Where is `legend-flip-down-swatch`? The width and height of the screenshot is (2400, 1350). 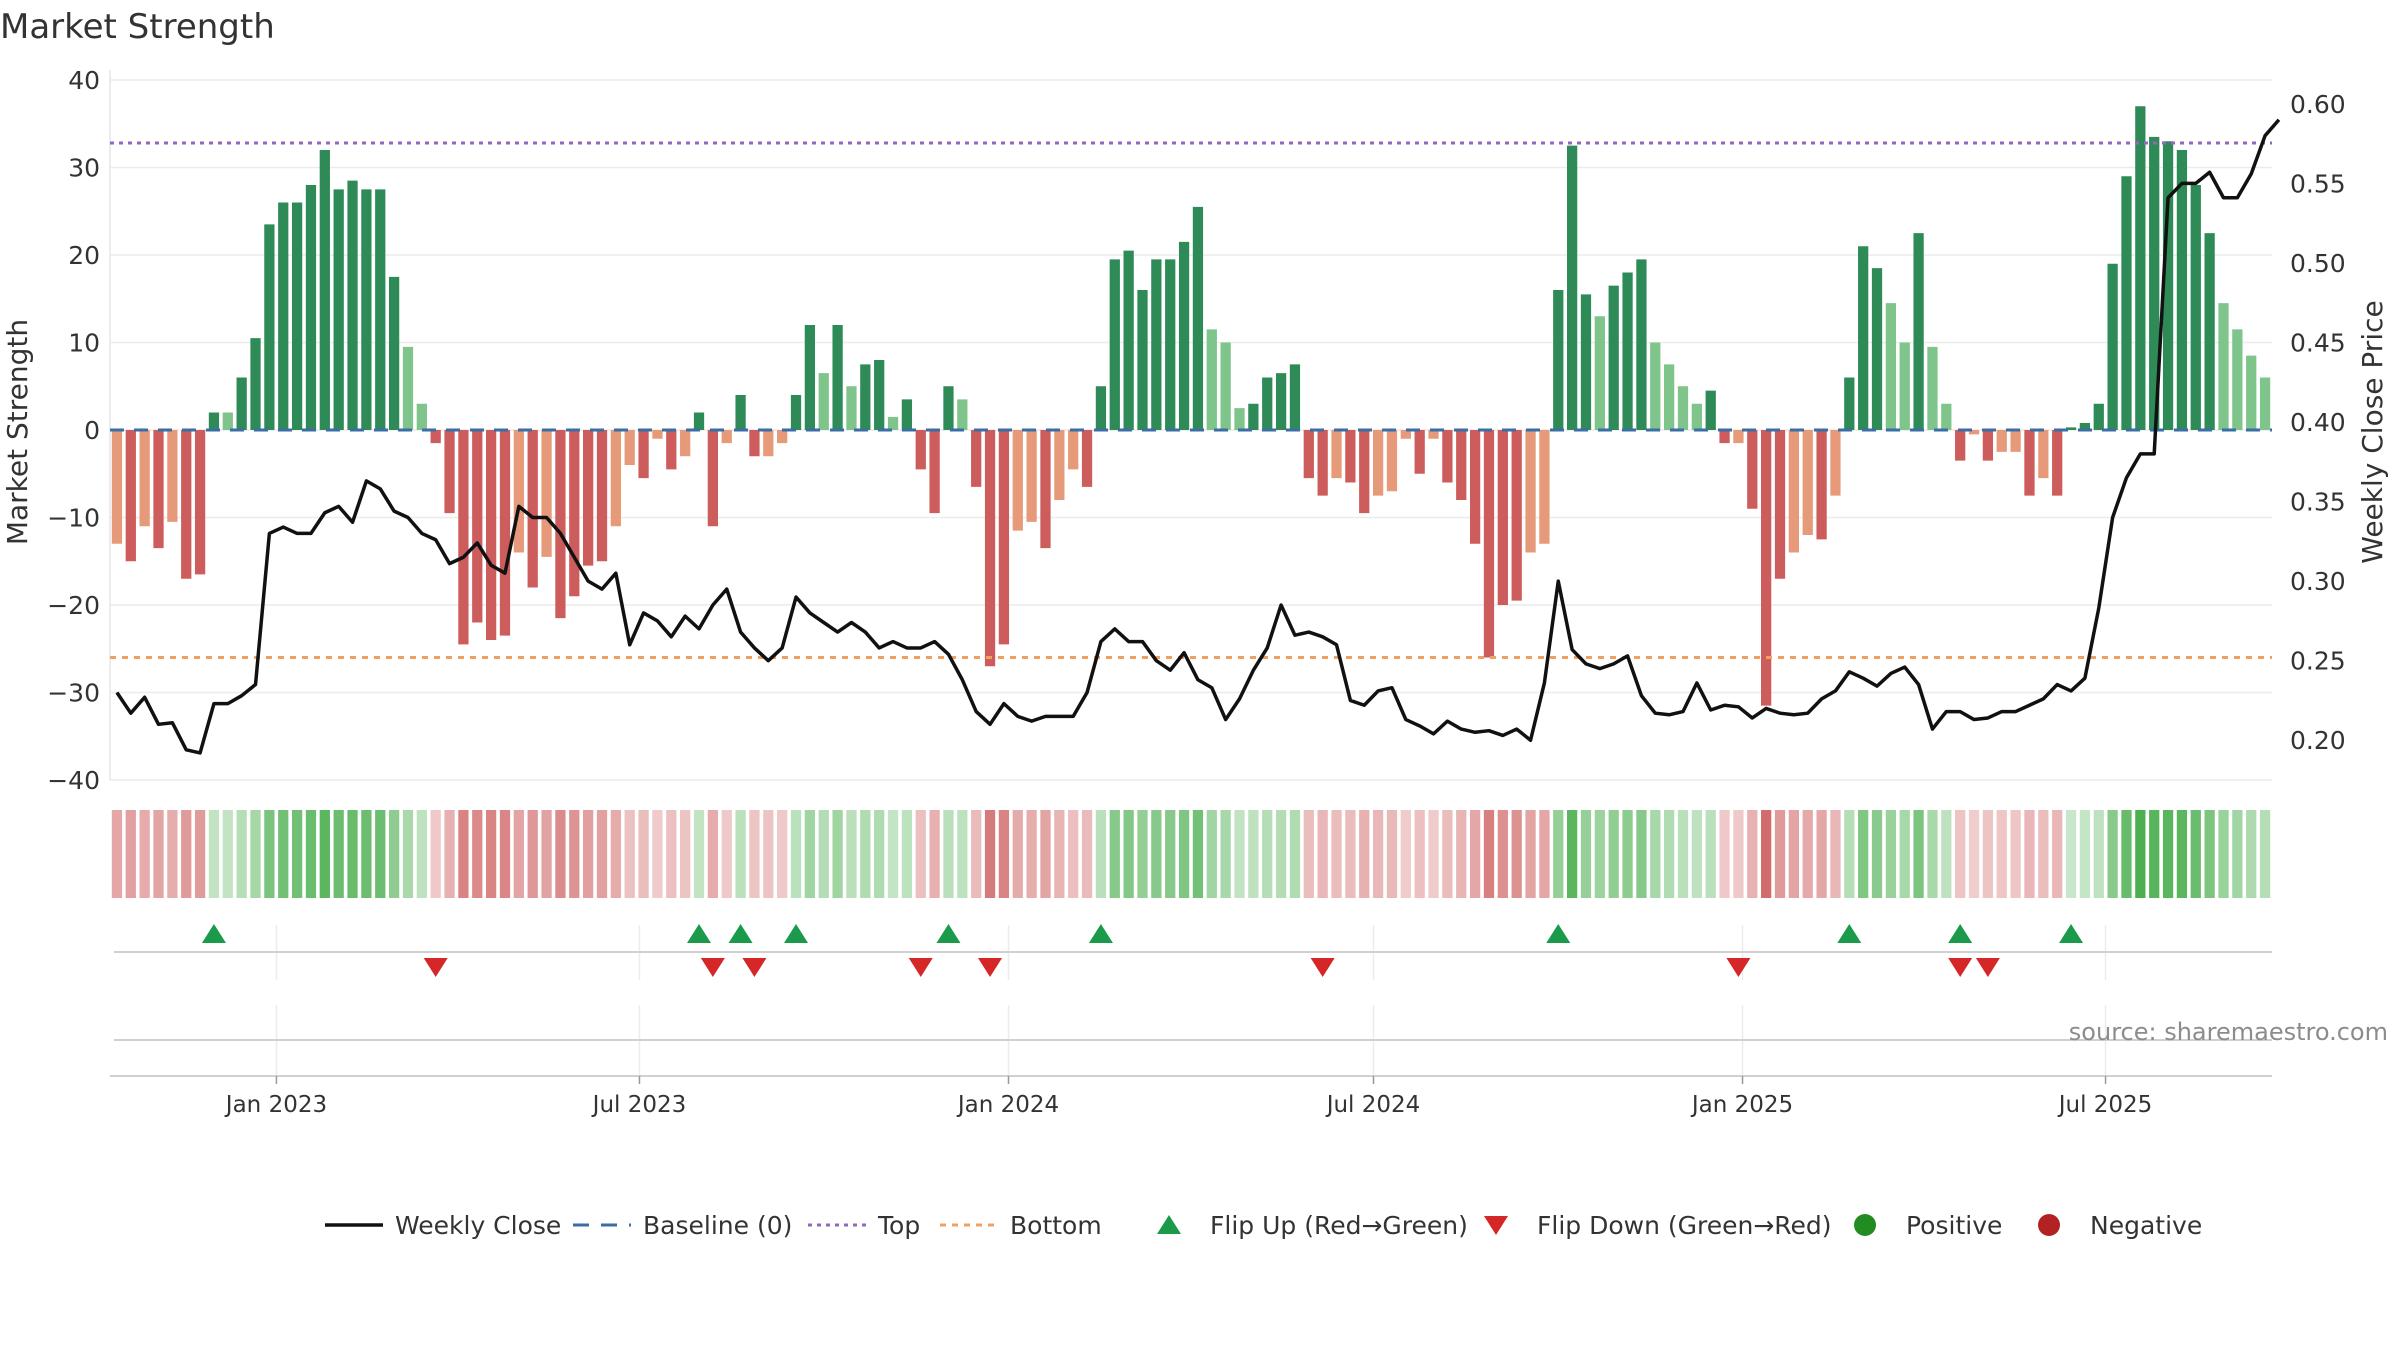 legend-flip-down-swatch is located at coordinates (1496, 1225).